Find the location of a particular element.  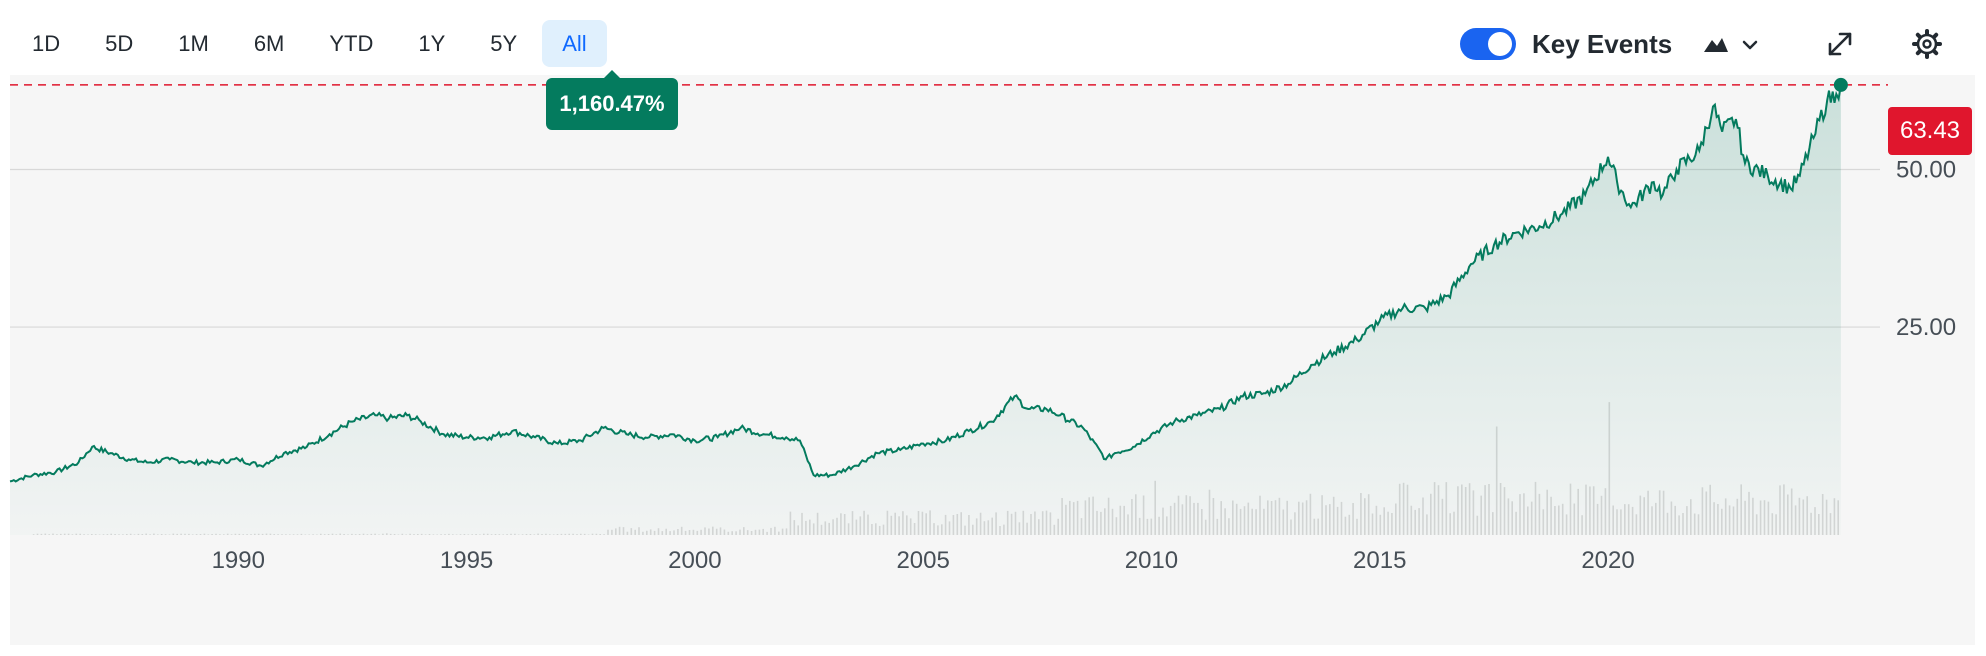

chart-type-button is located at coordinates (1733, 44).